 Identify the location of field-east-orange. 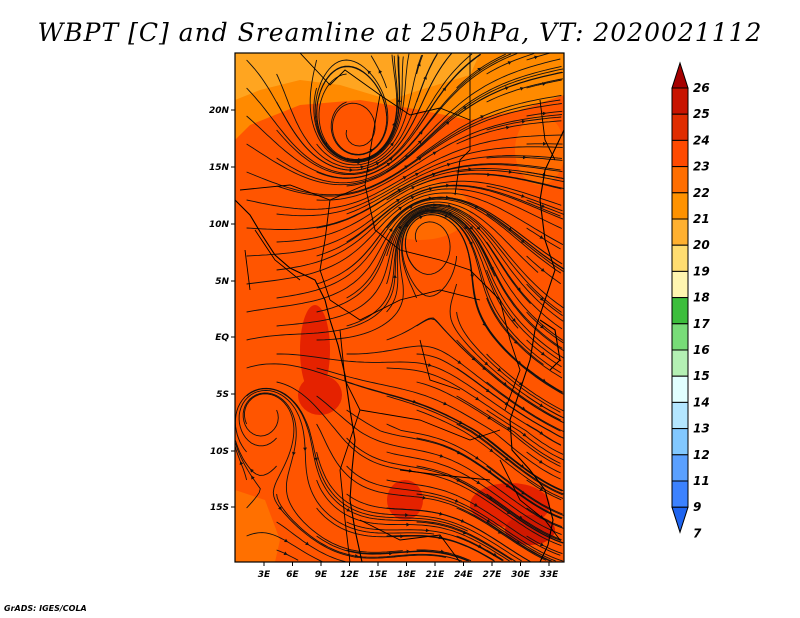
(539, 150).